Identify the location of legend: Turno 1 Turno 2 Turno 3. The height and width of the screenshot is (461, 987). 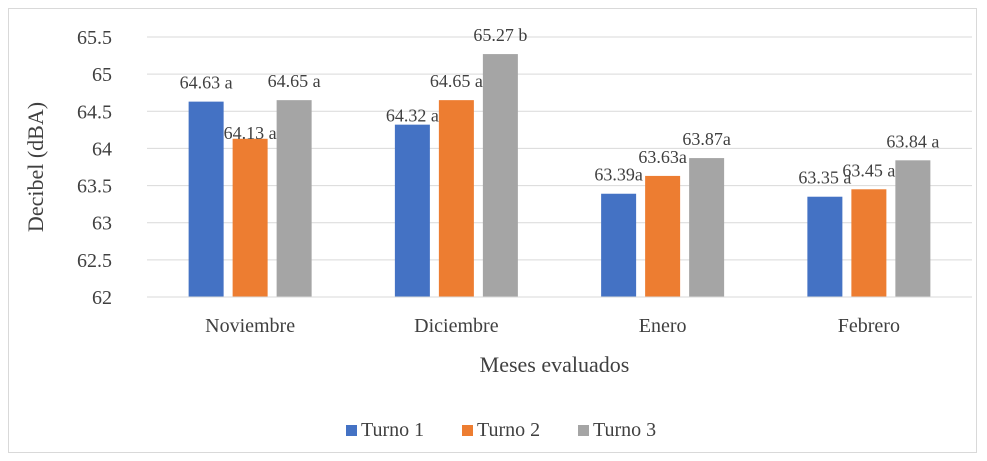
(501, 430).